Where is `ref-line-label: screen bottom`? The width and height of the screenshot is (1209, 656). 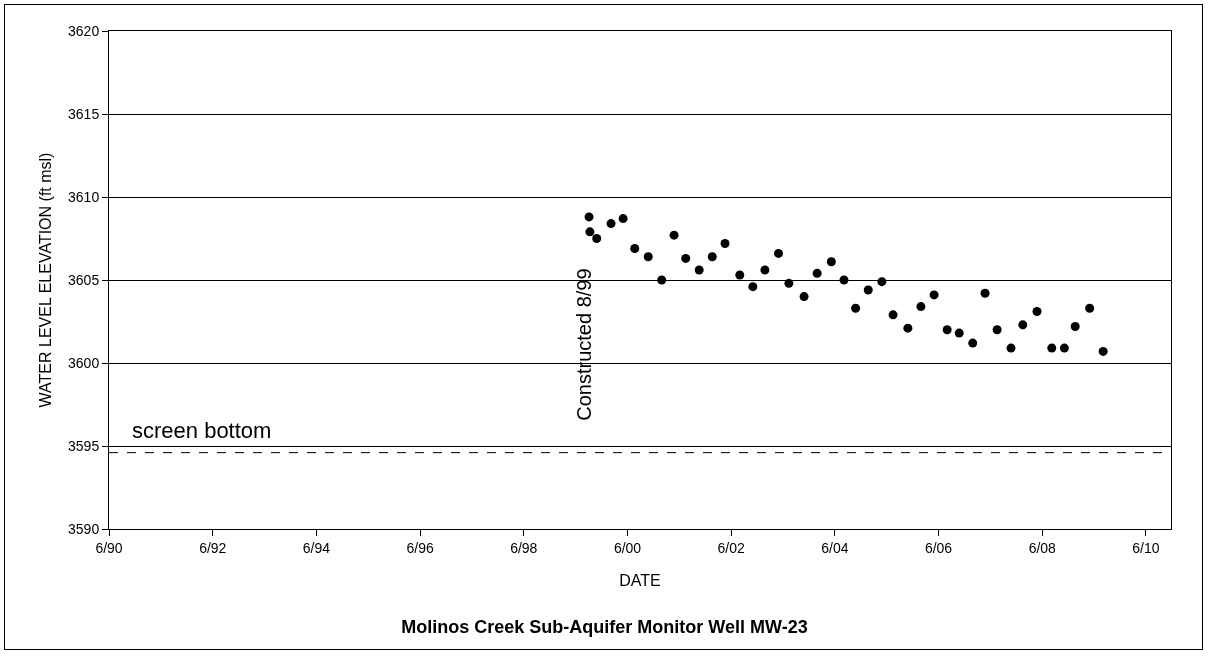
ref-line-label: screen bottom is located at coordinates (202, 430).